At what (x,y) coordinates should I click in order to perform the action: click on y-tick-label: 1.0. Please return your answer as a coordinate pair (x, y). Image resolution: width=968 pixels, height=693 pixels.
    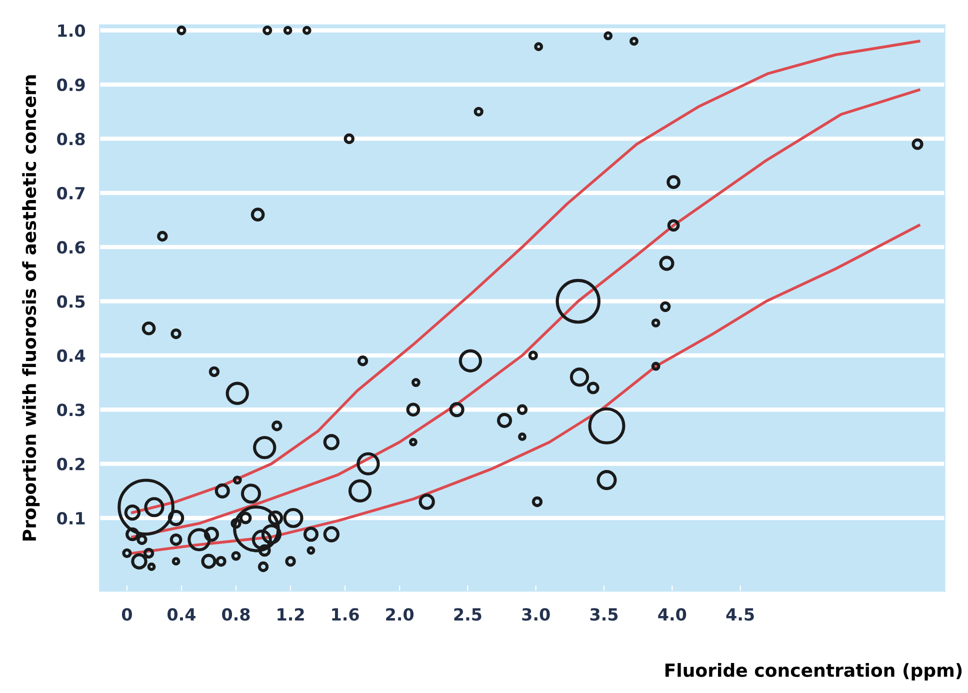
    Looking at the image, I should click on (72, 30).